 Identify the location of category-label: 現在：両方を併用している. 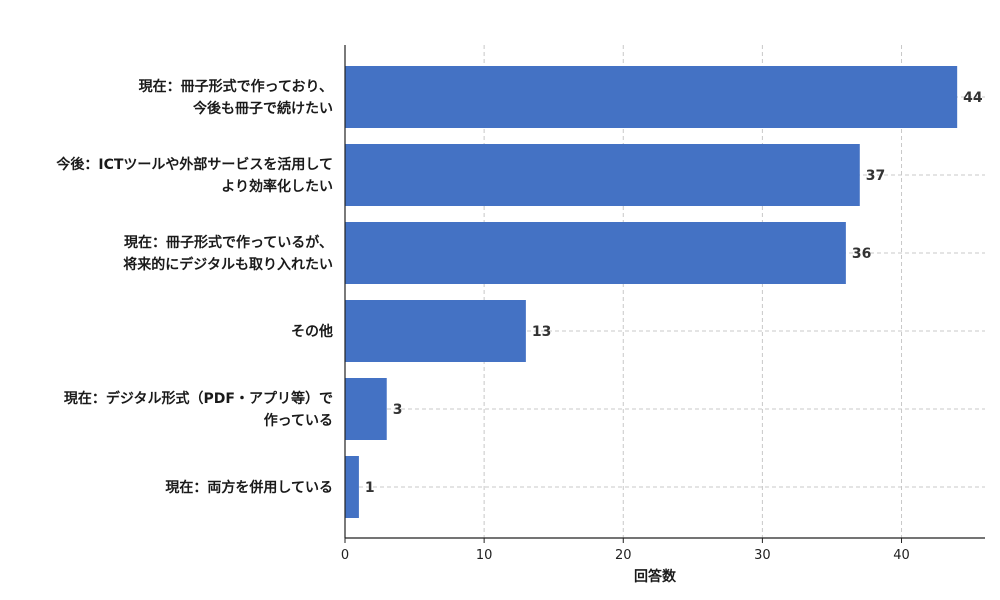
(249, 487).